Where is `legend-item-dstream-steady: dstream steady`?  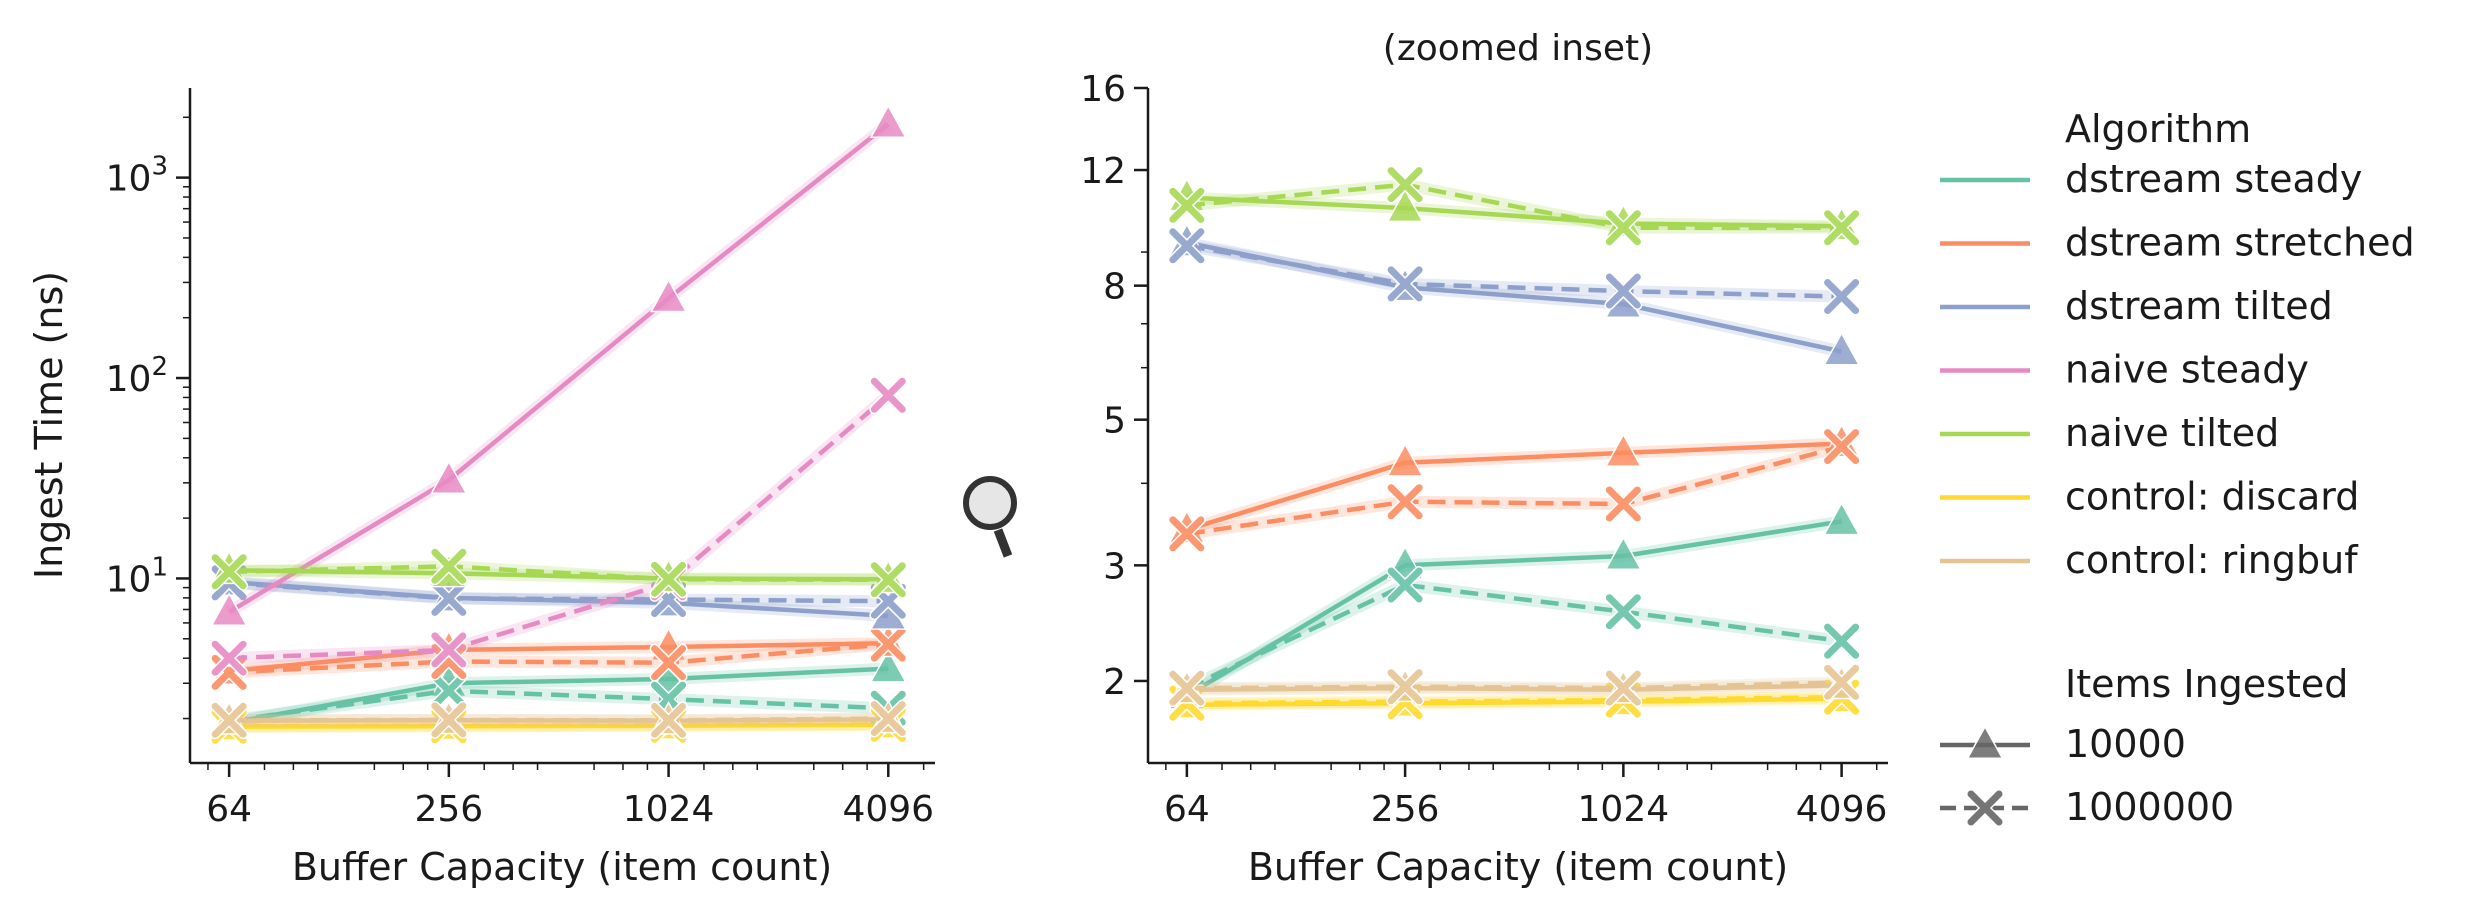
legend-item-dstream-steady: dstream steady is located at coordinates (2151, 179).